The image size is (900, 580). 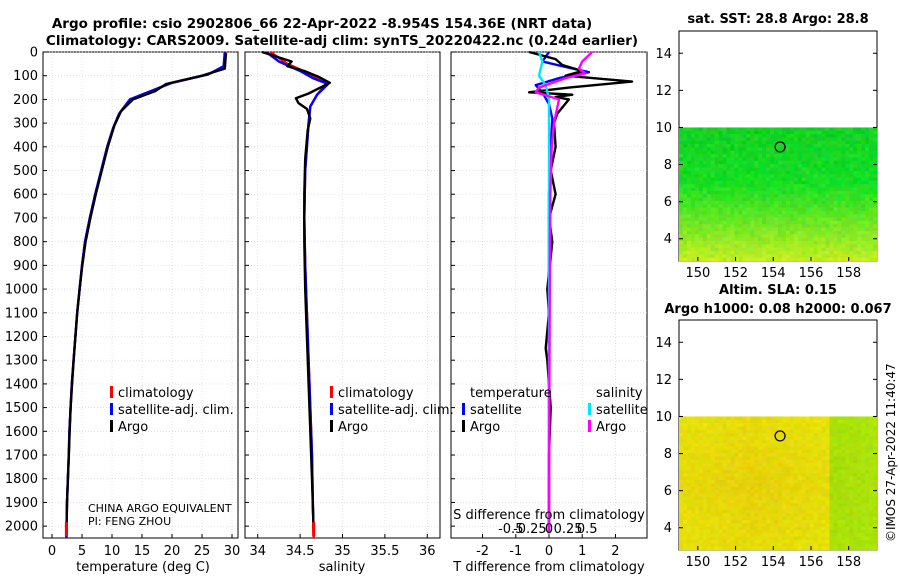 What do you see at coordinates (663, 417) in the screenshot?
I see `map-ytick-label: 10` at bounding box center [663, 417].